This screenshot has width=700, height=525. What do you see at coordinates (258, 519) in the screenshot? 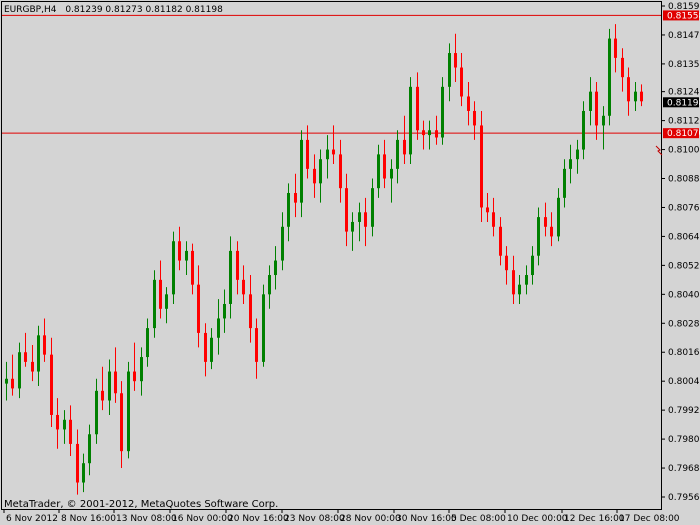
I see `x-tick-label: 20 Nov 16:00` at bounding box center [258, 519].